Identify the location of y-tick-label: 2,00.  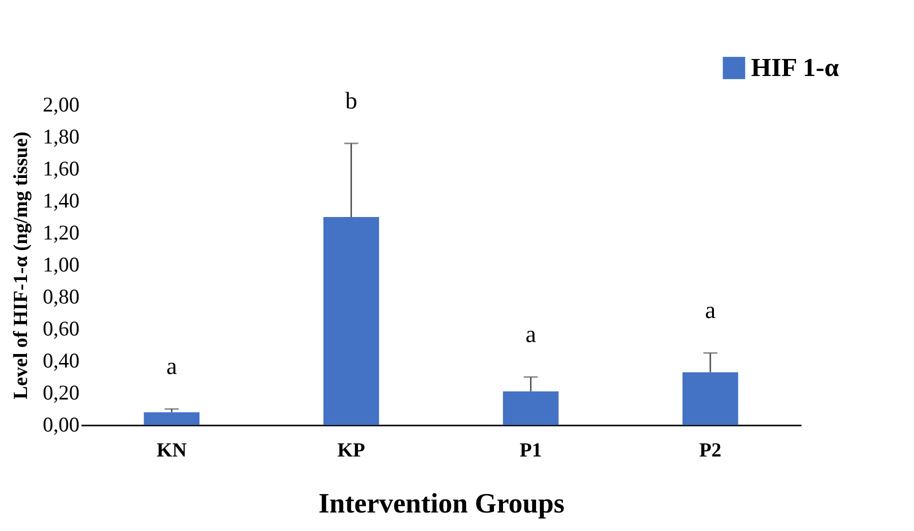
(61, 104).